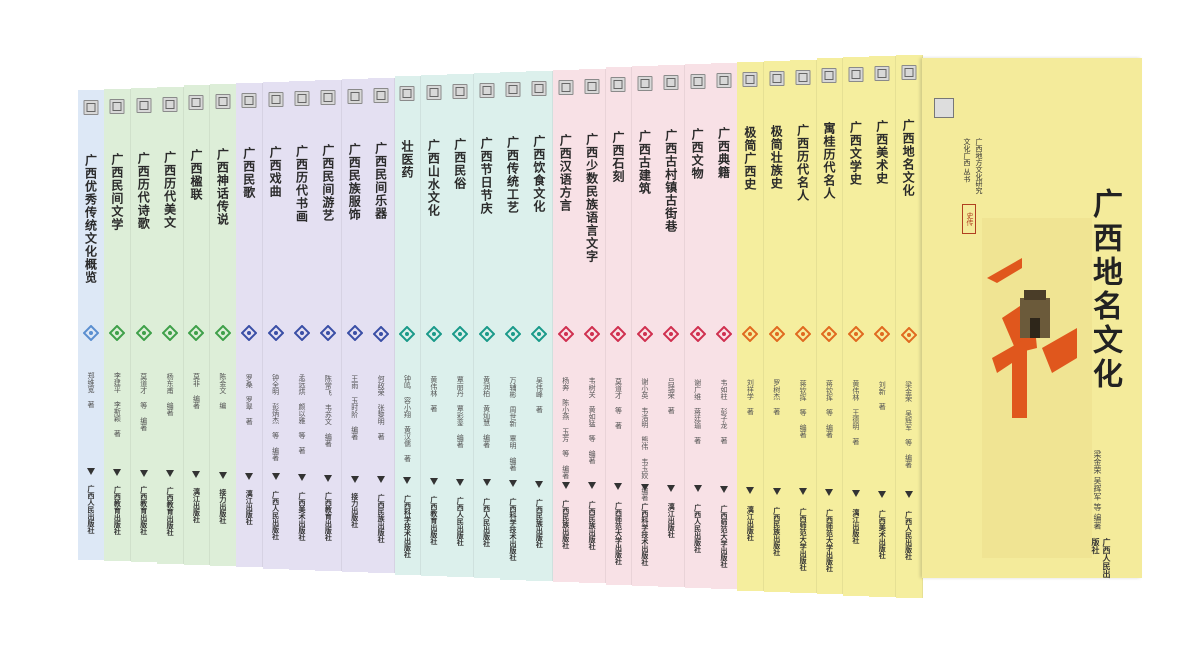  I want to click on book-spine: 广西民歌 罗桑 罗翠 著漓江出版社, so click(250, 325).